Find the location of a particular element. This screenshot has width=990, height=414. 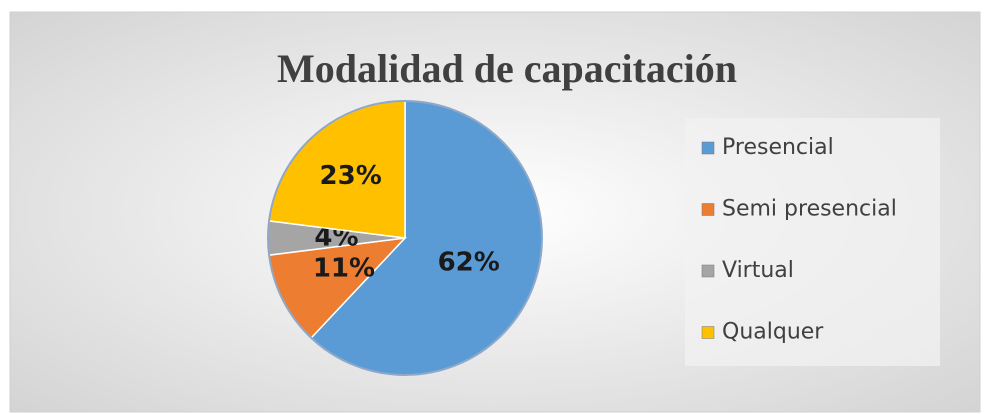

legend-label: Semi presencial is located at coordinates (809, 209).